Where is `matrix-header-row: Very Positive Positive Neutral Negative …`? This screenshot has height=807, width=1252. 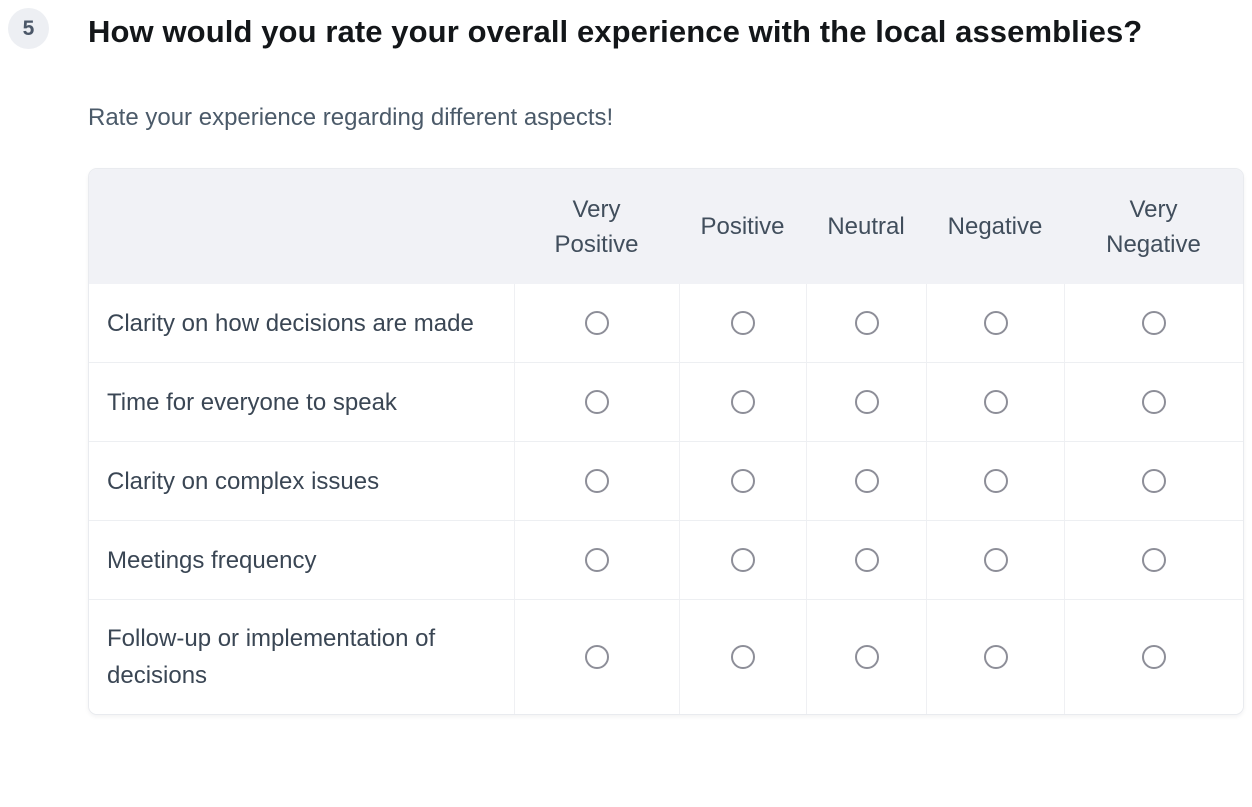 matrix-header-row: Very Positive Positive Neutral Negative … is located at coordinates (666, 226).